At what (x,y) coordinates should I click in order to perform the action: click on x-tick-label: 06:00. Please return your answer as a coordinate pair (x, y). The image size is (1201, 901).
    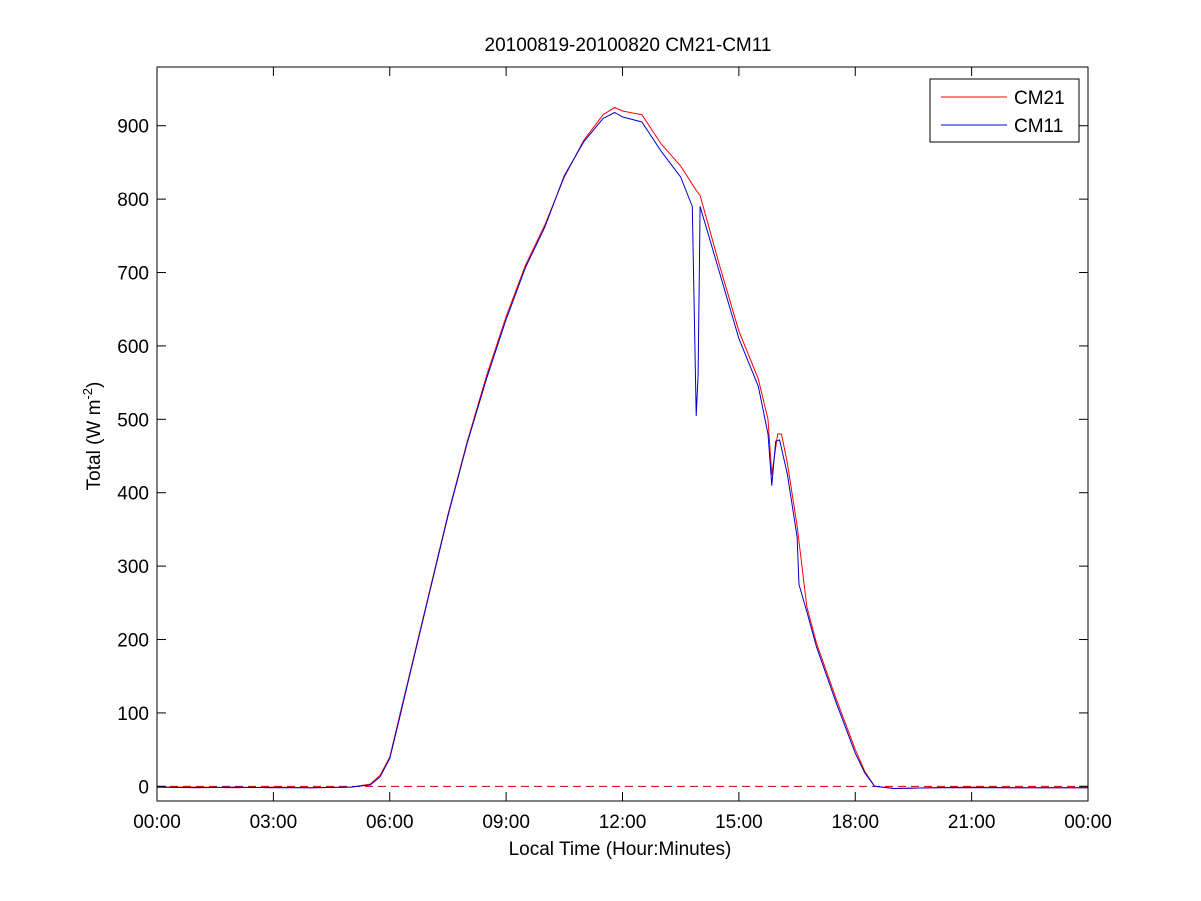
    Looking at the image, I should click on (390, 822).